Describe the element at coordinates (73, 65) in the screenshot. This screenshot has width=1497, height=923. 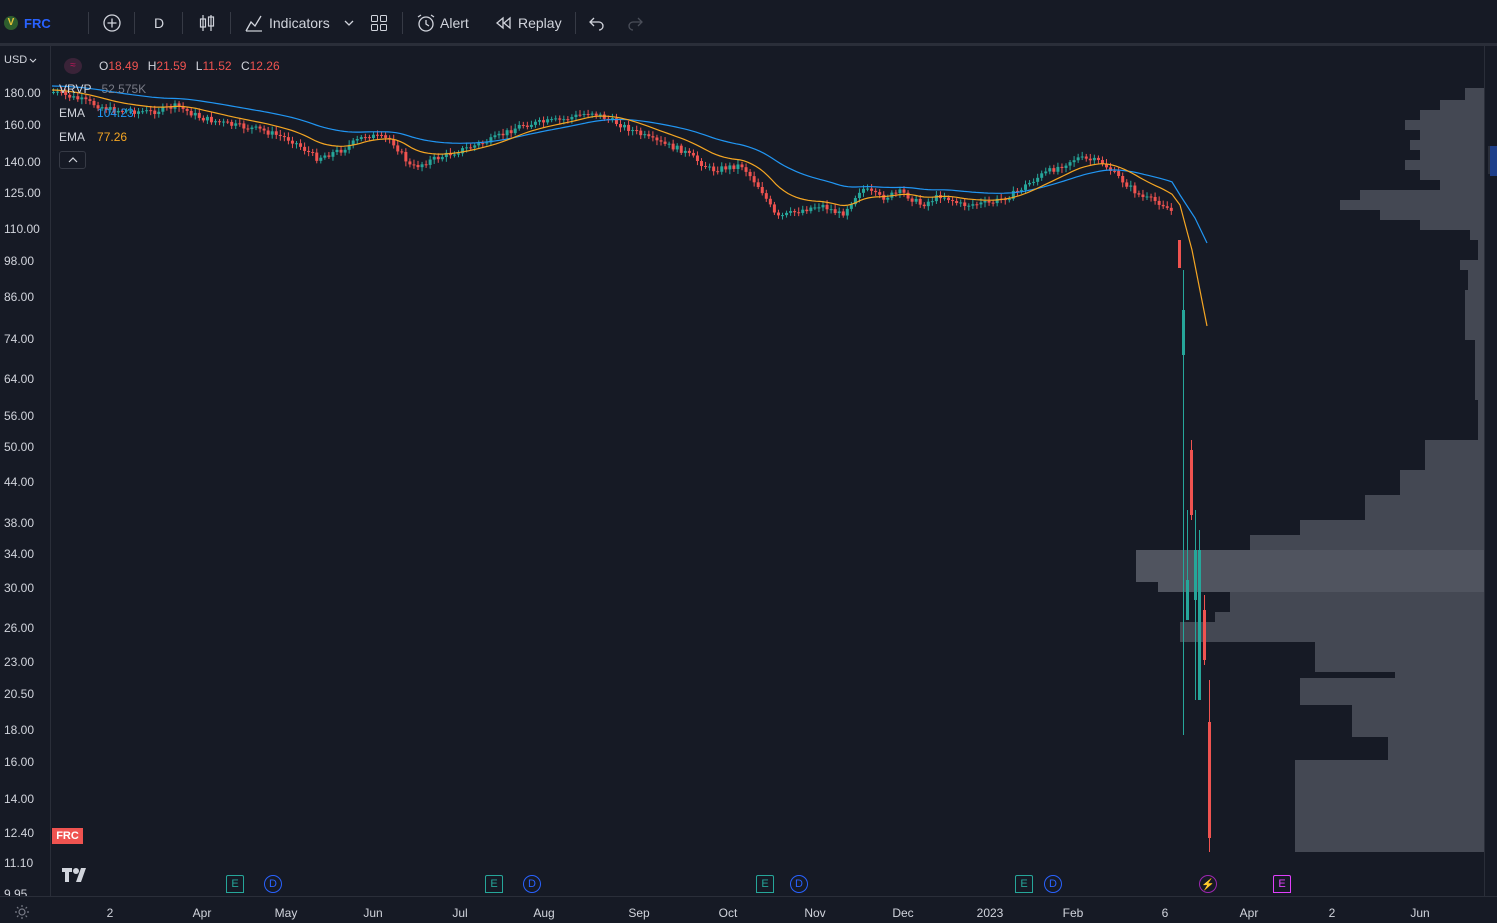
I see `indicator-legend-toggle: ≈` at that location.